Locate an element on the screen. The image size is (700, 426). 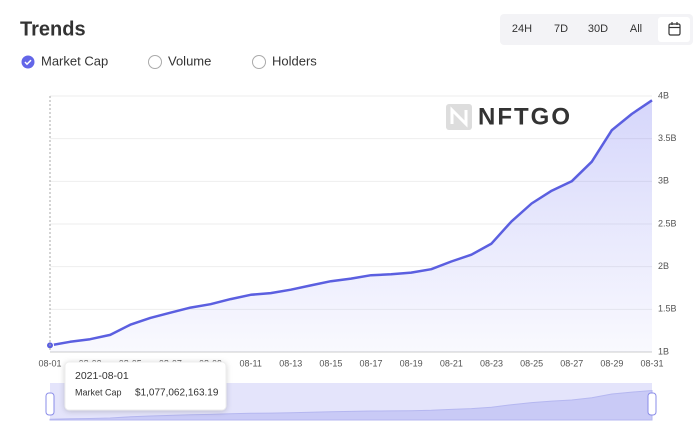
x-tick-label: 08-17 is located at coordinates (371, 363).